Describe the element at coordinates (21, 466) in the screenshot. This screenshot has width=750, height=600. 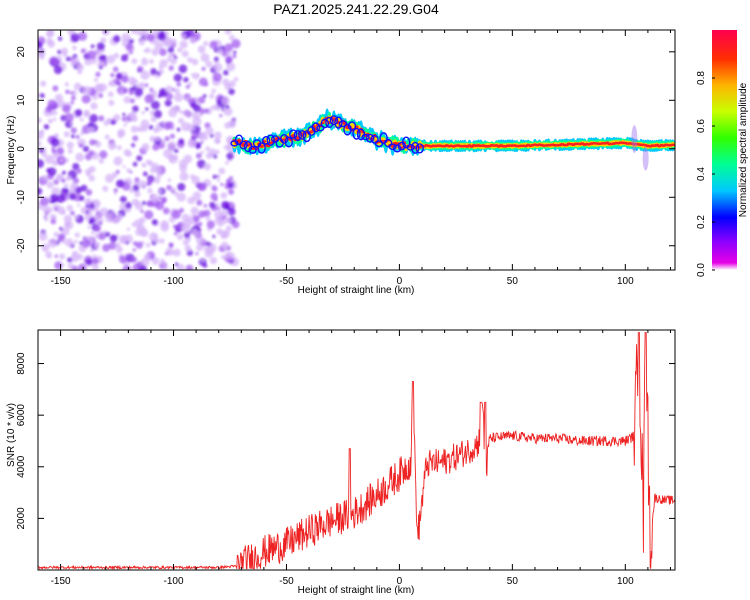
I see `snr-y-tick-label: 4000` at that location.